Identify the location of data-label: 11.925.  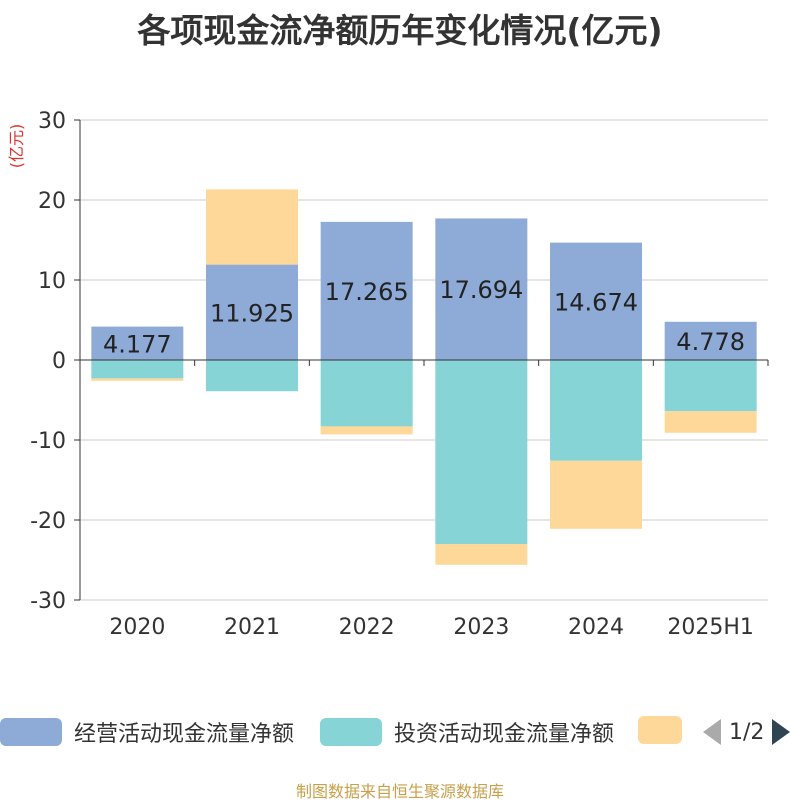
(252, 313).